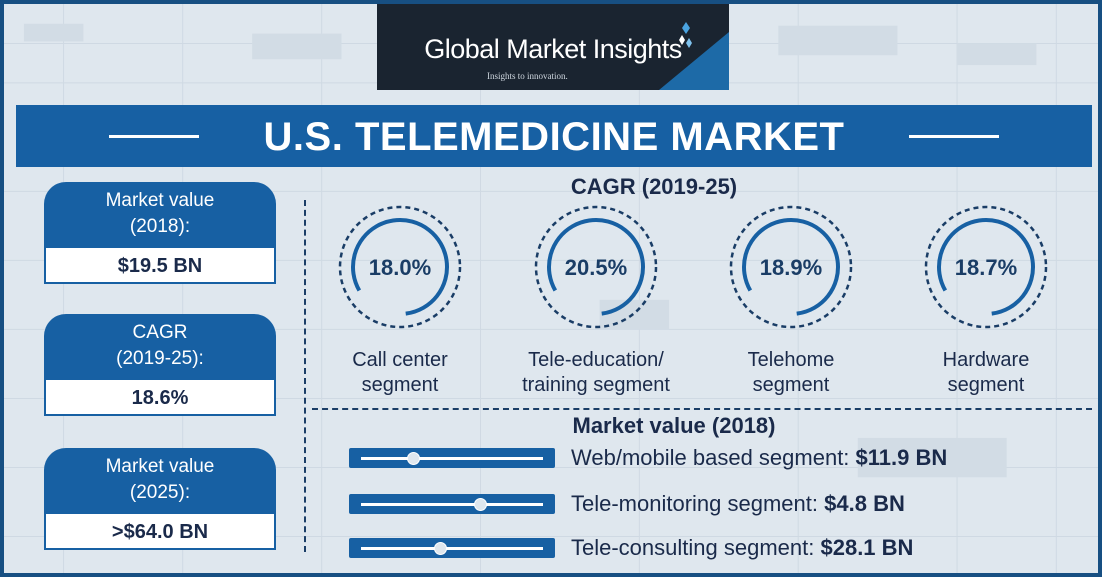 This screenshot has height=577, width=1102. I want to click on segment-label-line: Telehome, so click(791, 360).